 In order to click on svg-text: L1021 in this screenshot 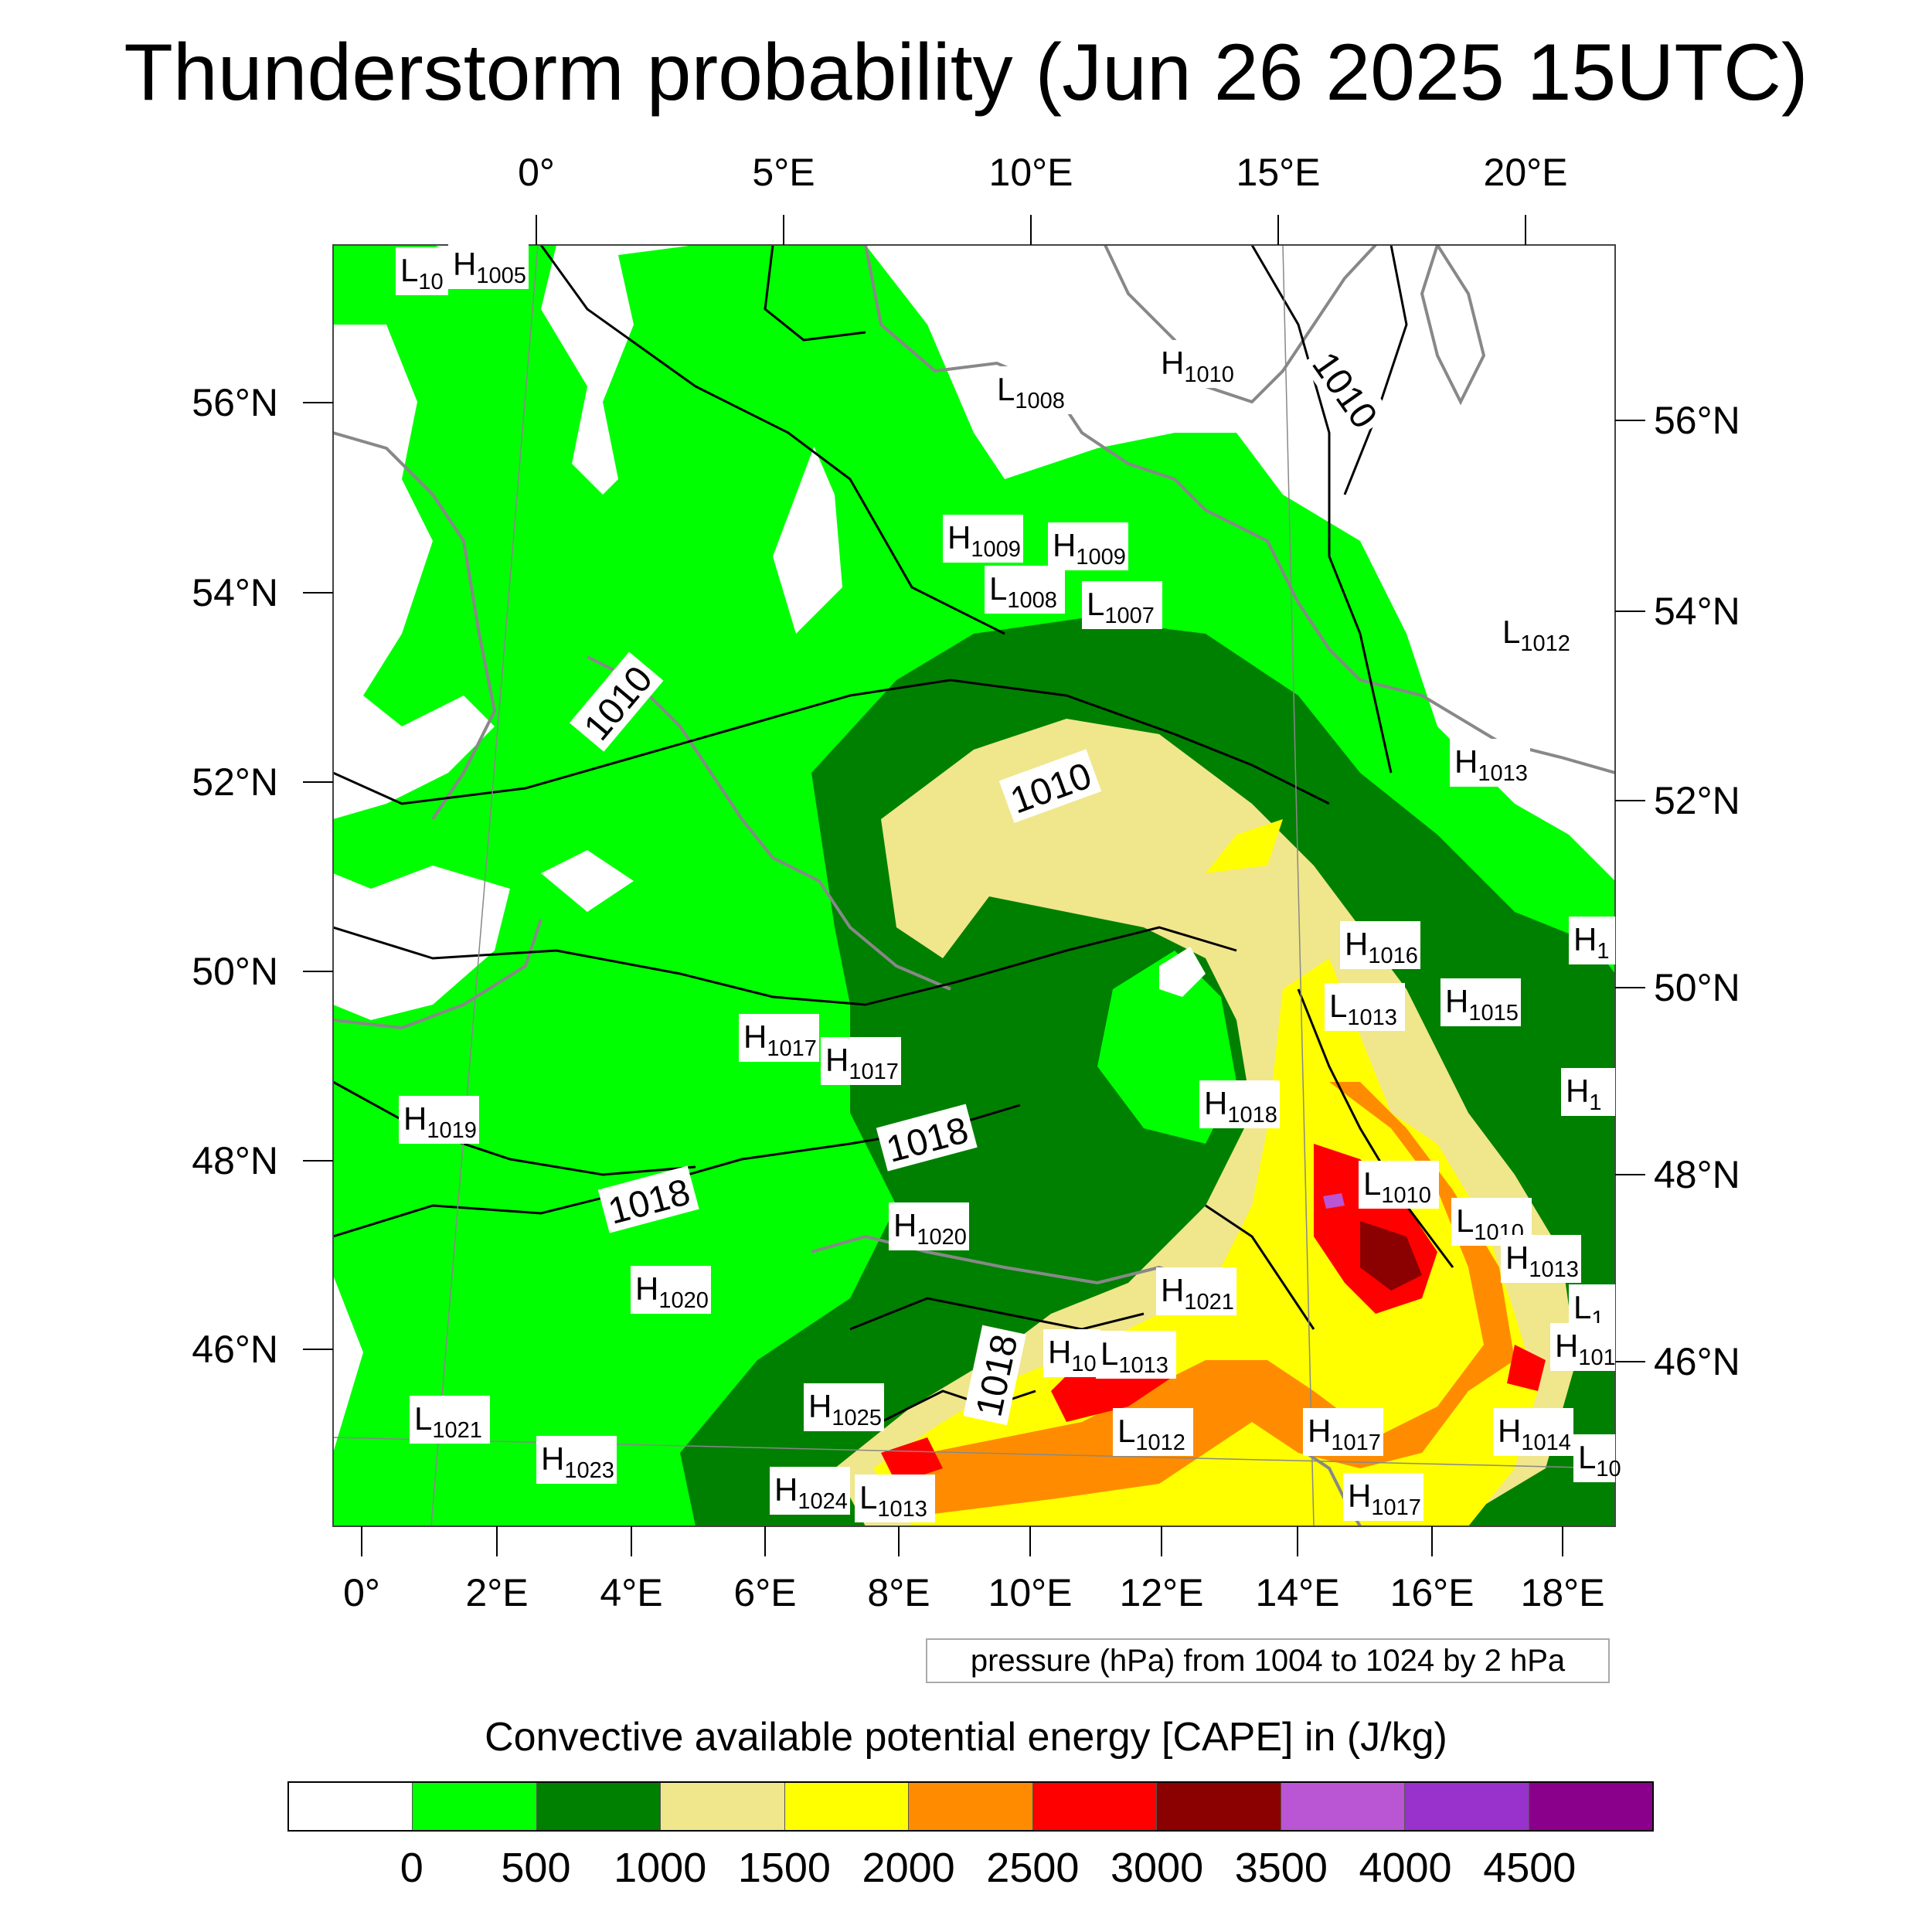, I will do `click(448, 1421)`.